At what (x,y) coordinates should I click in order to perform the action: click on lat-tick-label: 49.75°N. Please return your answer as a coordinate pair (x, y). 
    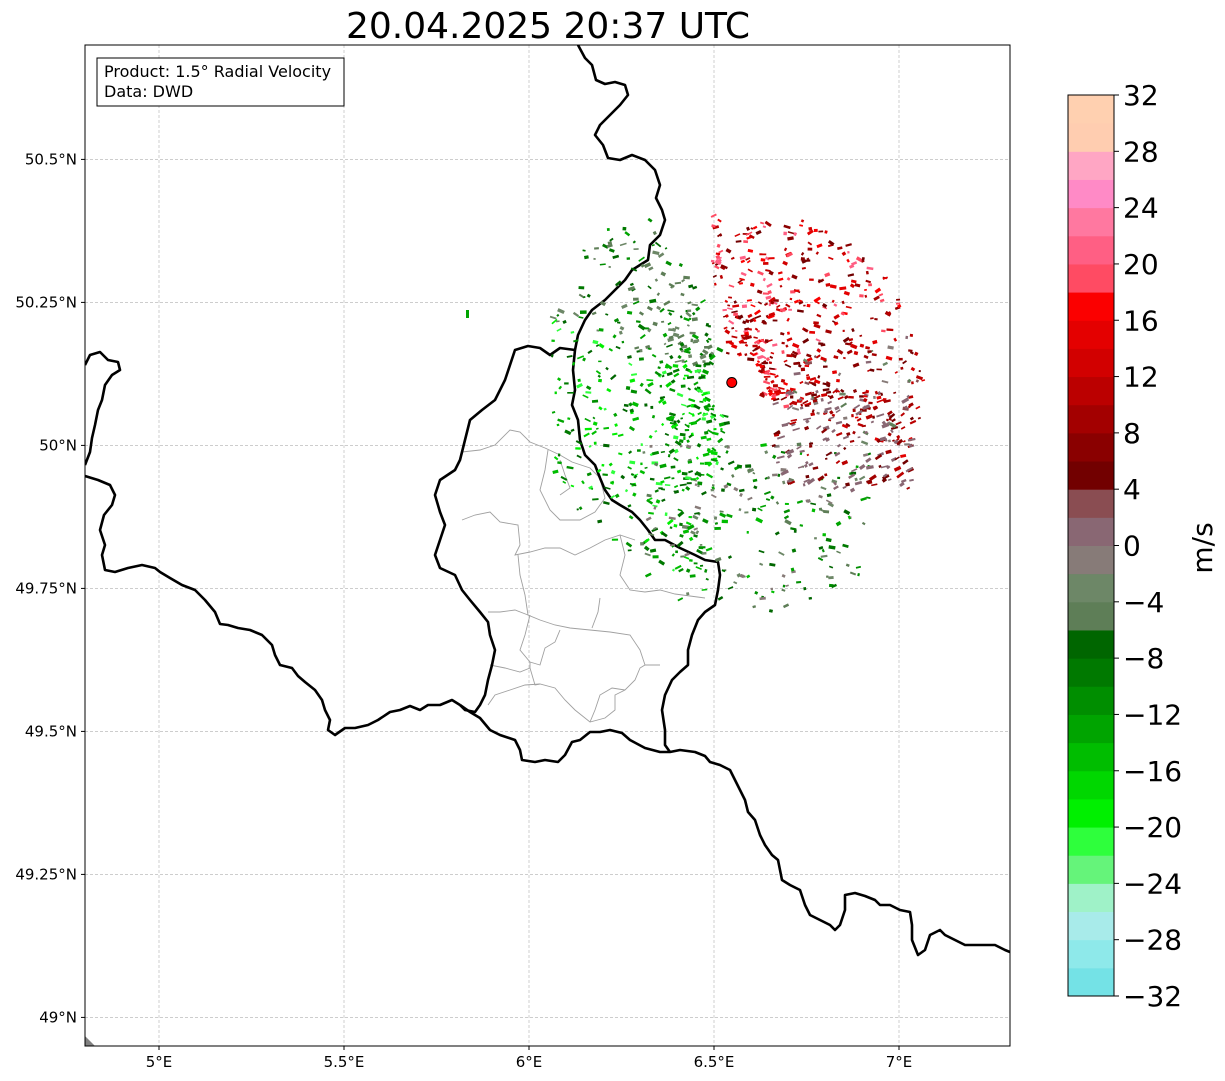
    Looking at the image, I should click on (46, 588).